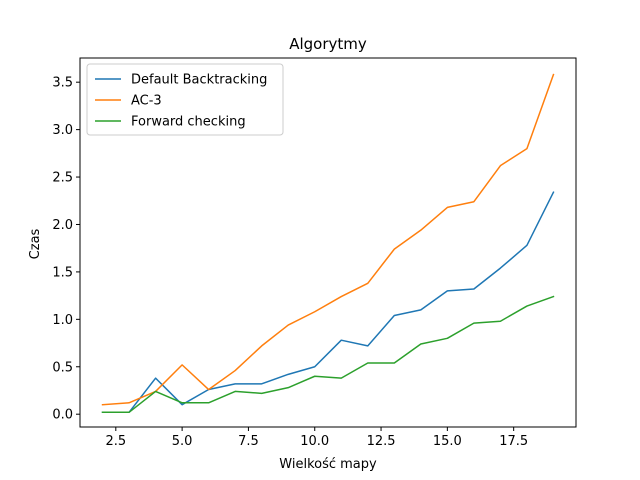 This screenshot has height=480, width=640. What do you see at coordinates (447, 441) in the screenshot?
I see `x-tick-label: 15.0` at bounding box center [447, 441].